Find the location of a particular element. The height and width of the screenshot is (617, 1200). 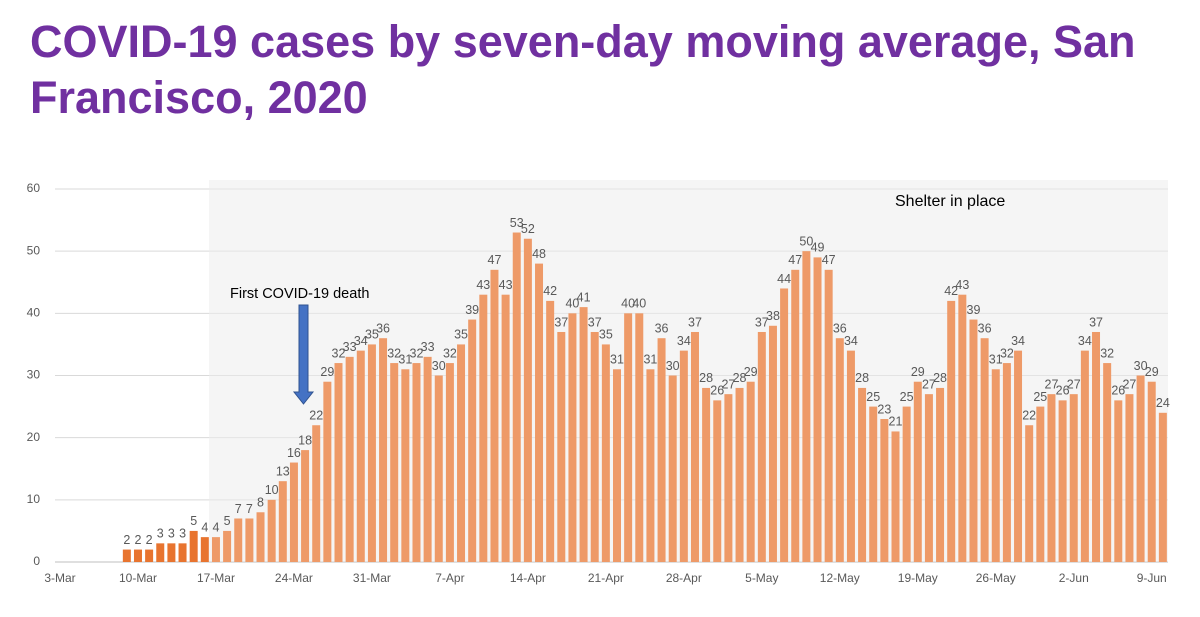

x-tick-label: 5-May is located at coordinates (761, 578).